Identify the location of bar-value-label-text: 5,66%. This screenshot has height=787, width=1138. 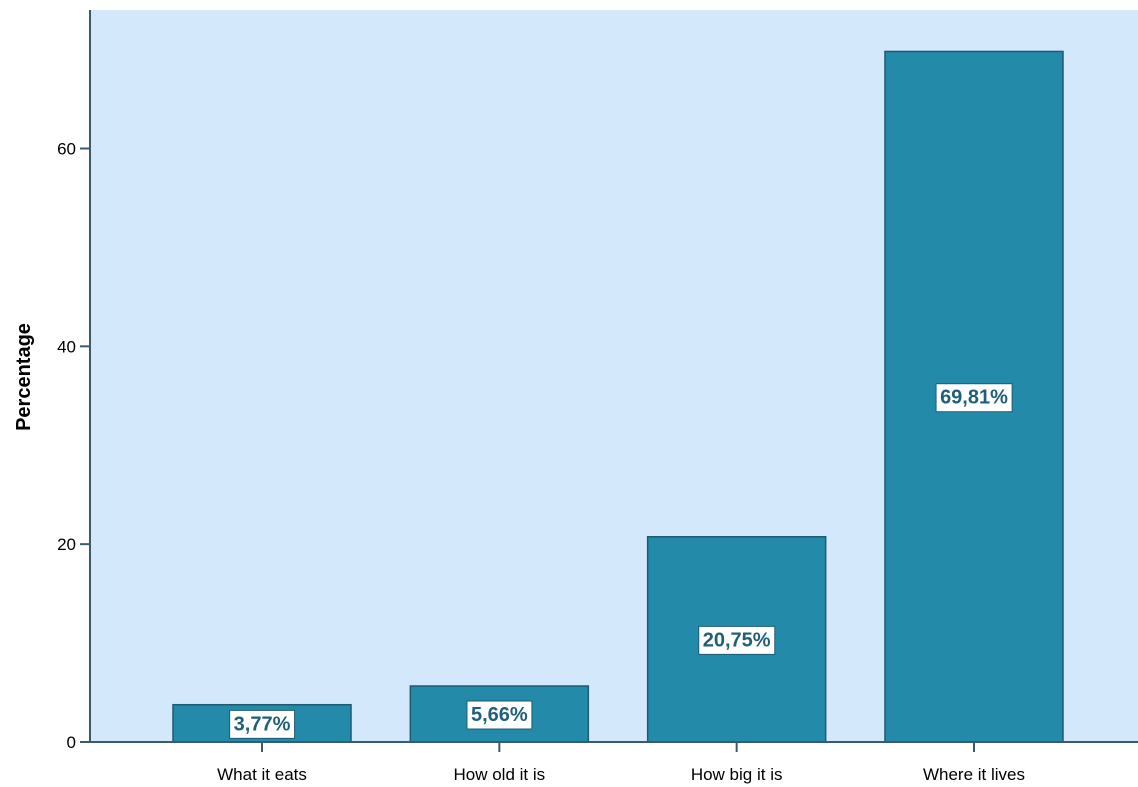
(499, 715).